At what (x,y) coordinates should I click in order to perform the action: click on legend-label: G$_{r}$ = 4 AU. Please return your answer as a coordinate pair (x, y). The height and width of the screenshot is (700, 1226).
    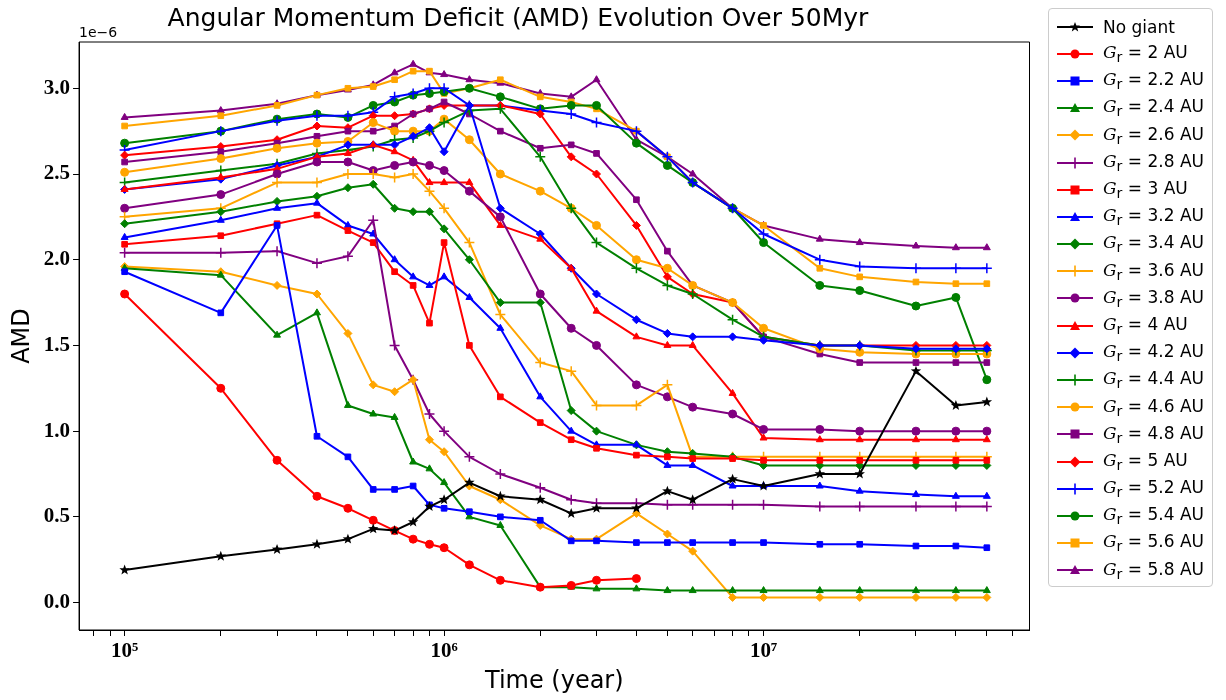
    Looking at the image, I should click on (1145, 325).